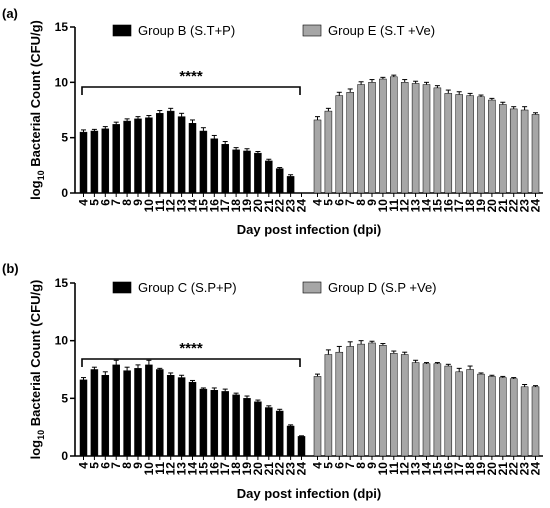 This screenshot has width=550, height=508. I want to click on x-tick-label: 18, so click(236, 206).